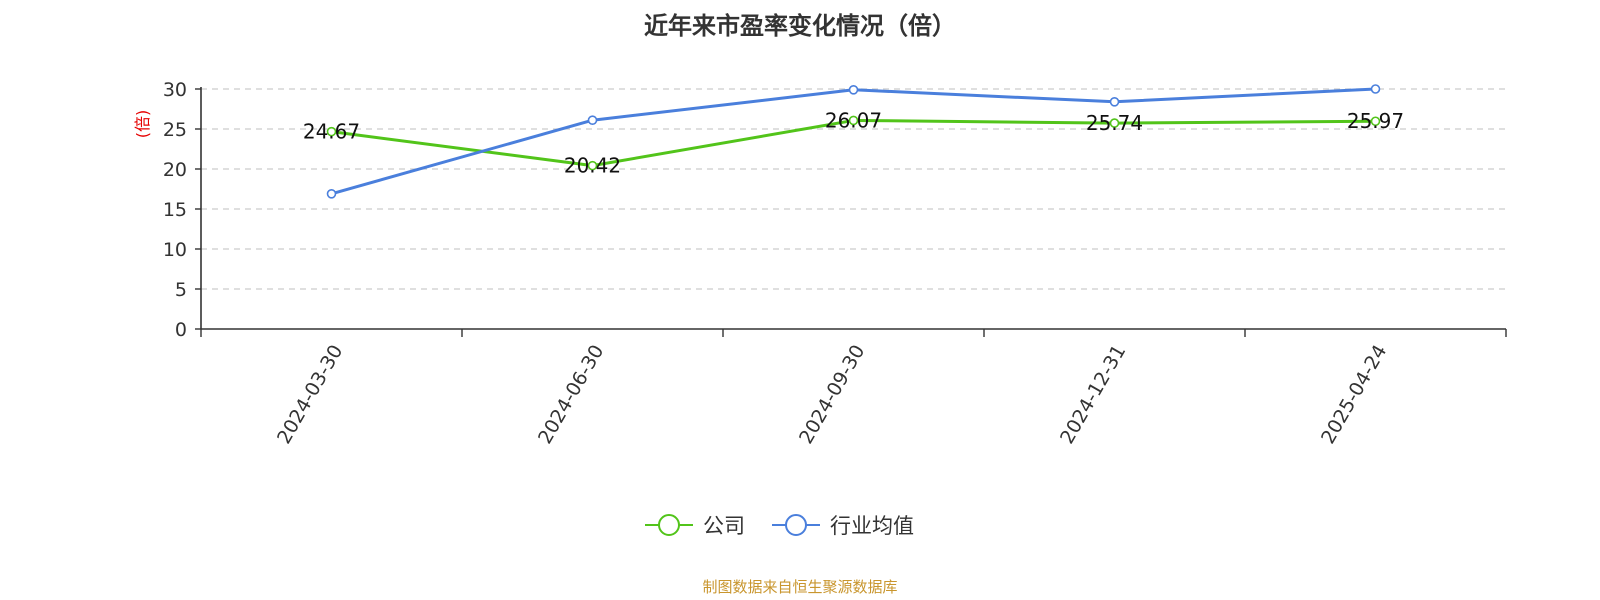 This screenshot has width=1600, height=600. I want to click on legend-label: 公司, so click(724, 526).